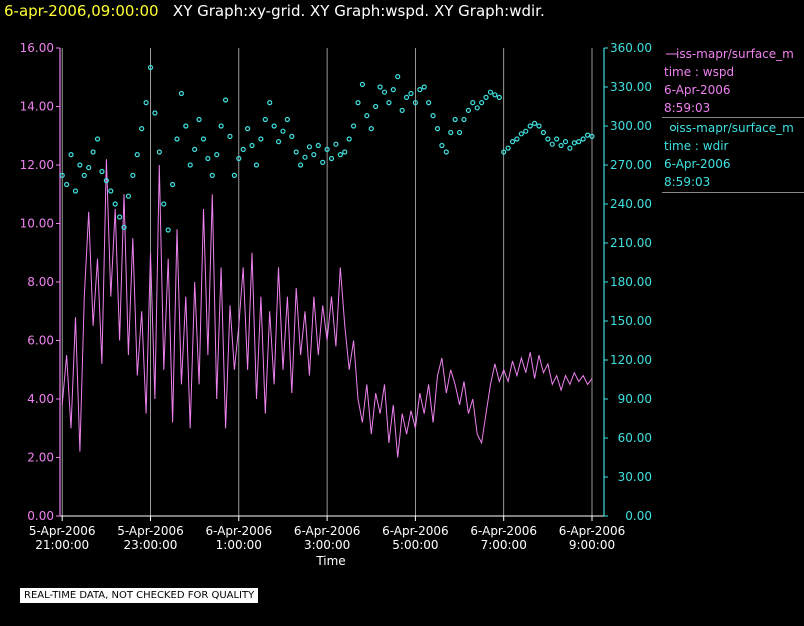 The height and width of the screenshot is (626, 804). What do you see at coordinates (673, 128) in the screenshot?
I see `legend-circle-marker` at bounding box center [673, 128].